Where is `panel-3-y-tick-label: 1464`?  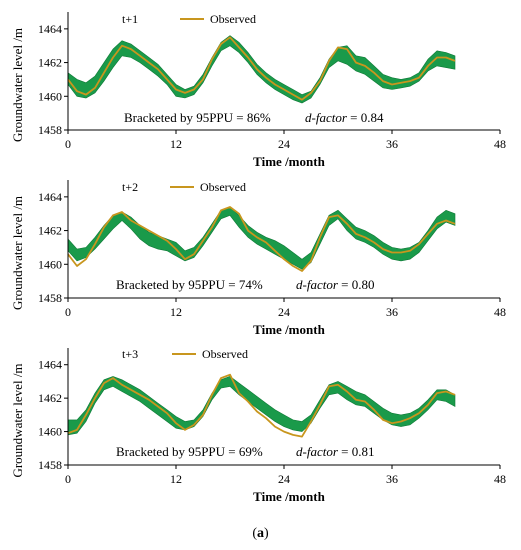
panel-3-y-tick-label: 1464 is located at coordinates (50, 365).